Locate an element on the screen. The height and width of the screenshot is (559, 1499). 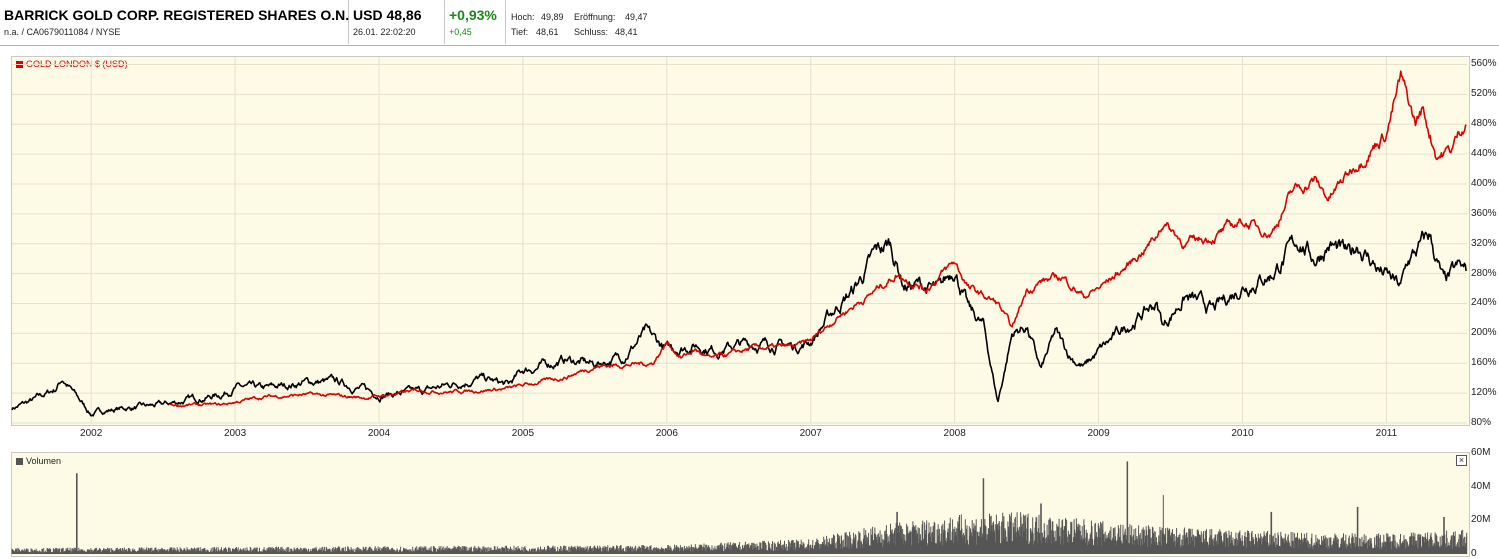
volume-tick-label: 40M is located at coordinates (1481, 486).